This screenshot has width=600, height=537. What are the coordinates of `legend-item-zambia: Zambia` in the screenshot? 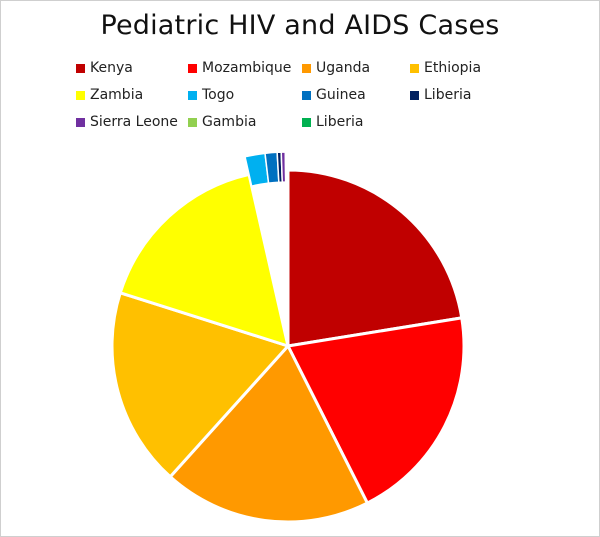 It's located at (109, 95).